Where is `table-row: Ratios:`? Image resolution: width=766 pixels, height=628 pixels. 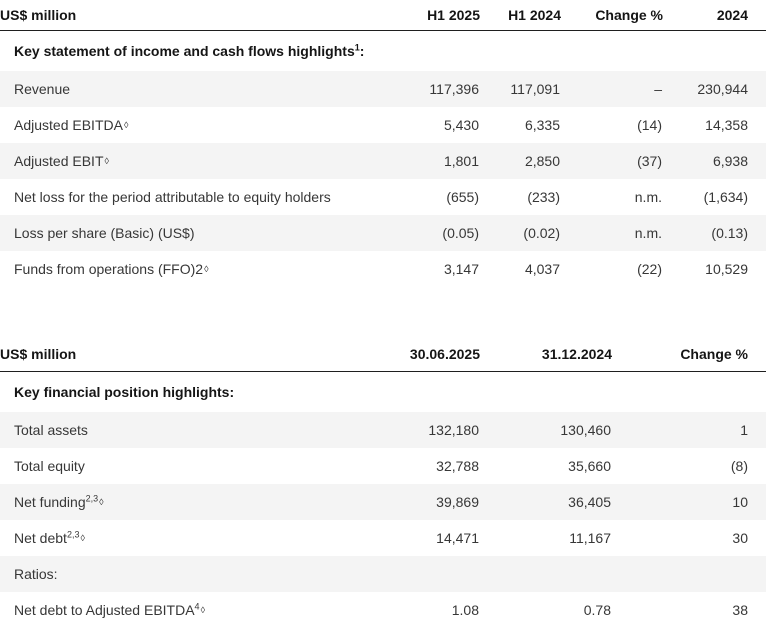 table-row: Ratios: is located at coordinates (383, 574).